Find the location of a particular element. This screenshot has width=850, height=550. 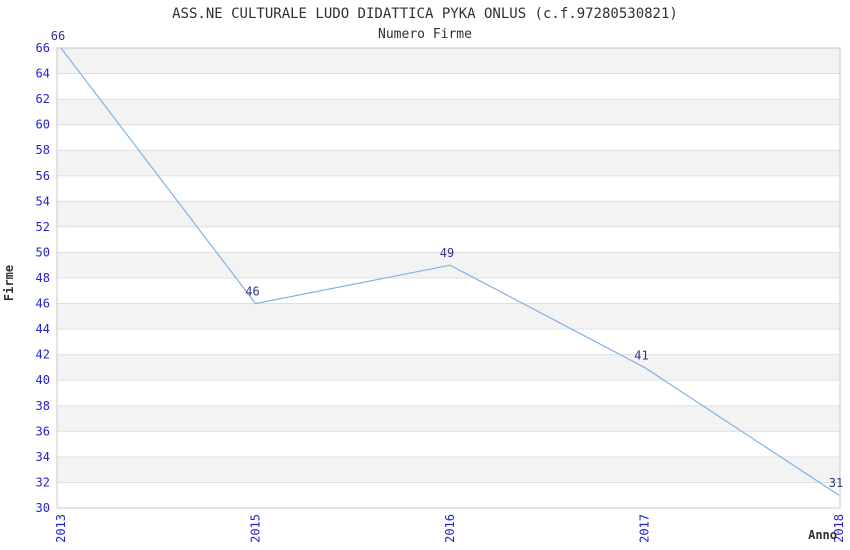

y-tick-label: 40 is located at coordinates (43, 380).